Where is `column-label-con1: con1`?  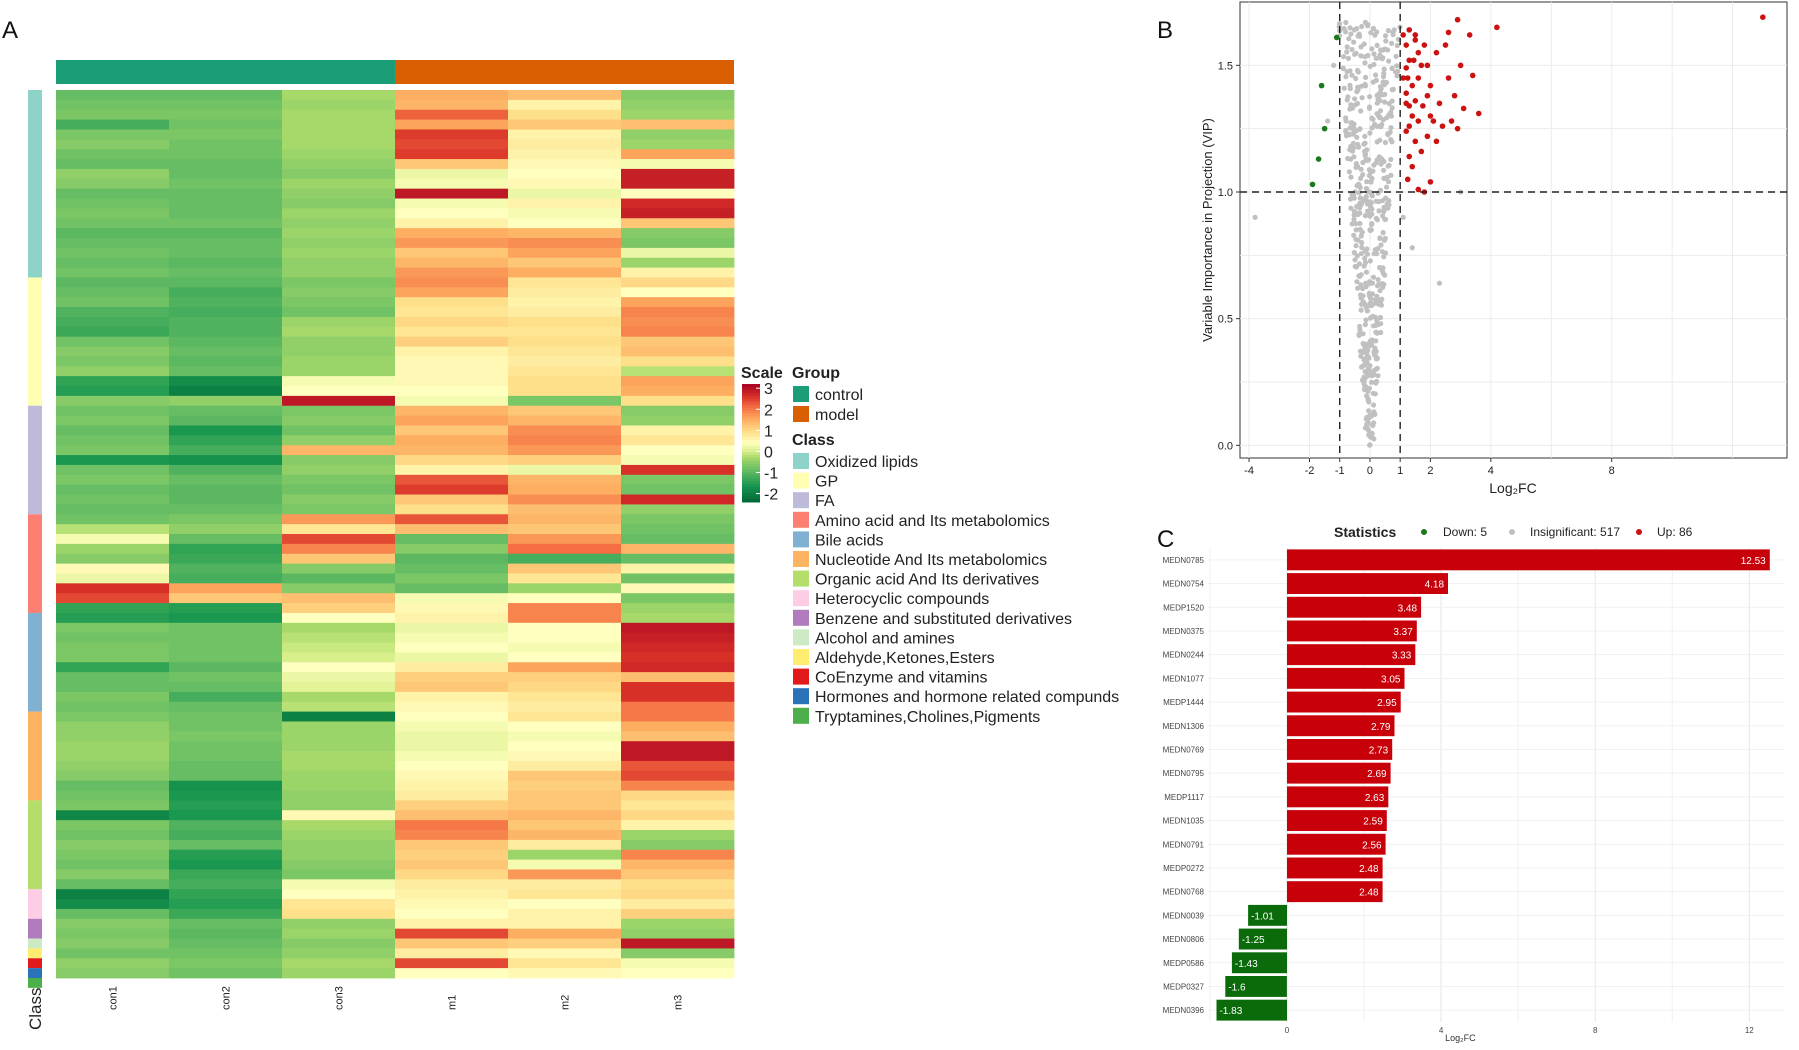
column-label-con1: con1 is located at coordinates (114, 998).